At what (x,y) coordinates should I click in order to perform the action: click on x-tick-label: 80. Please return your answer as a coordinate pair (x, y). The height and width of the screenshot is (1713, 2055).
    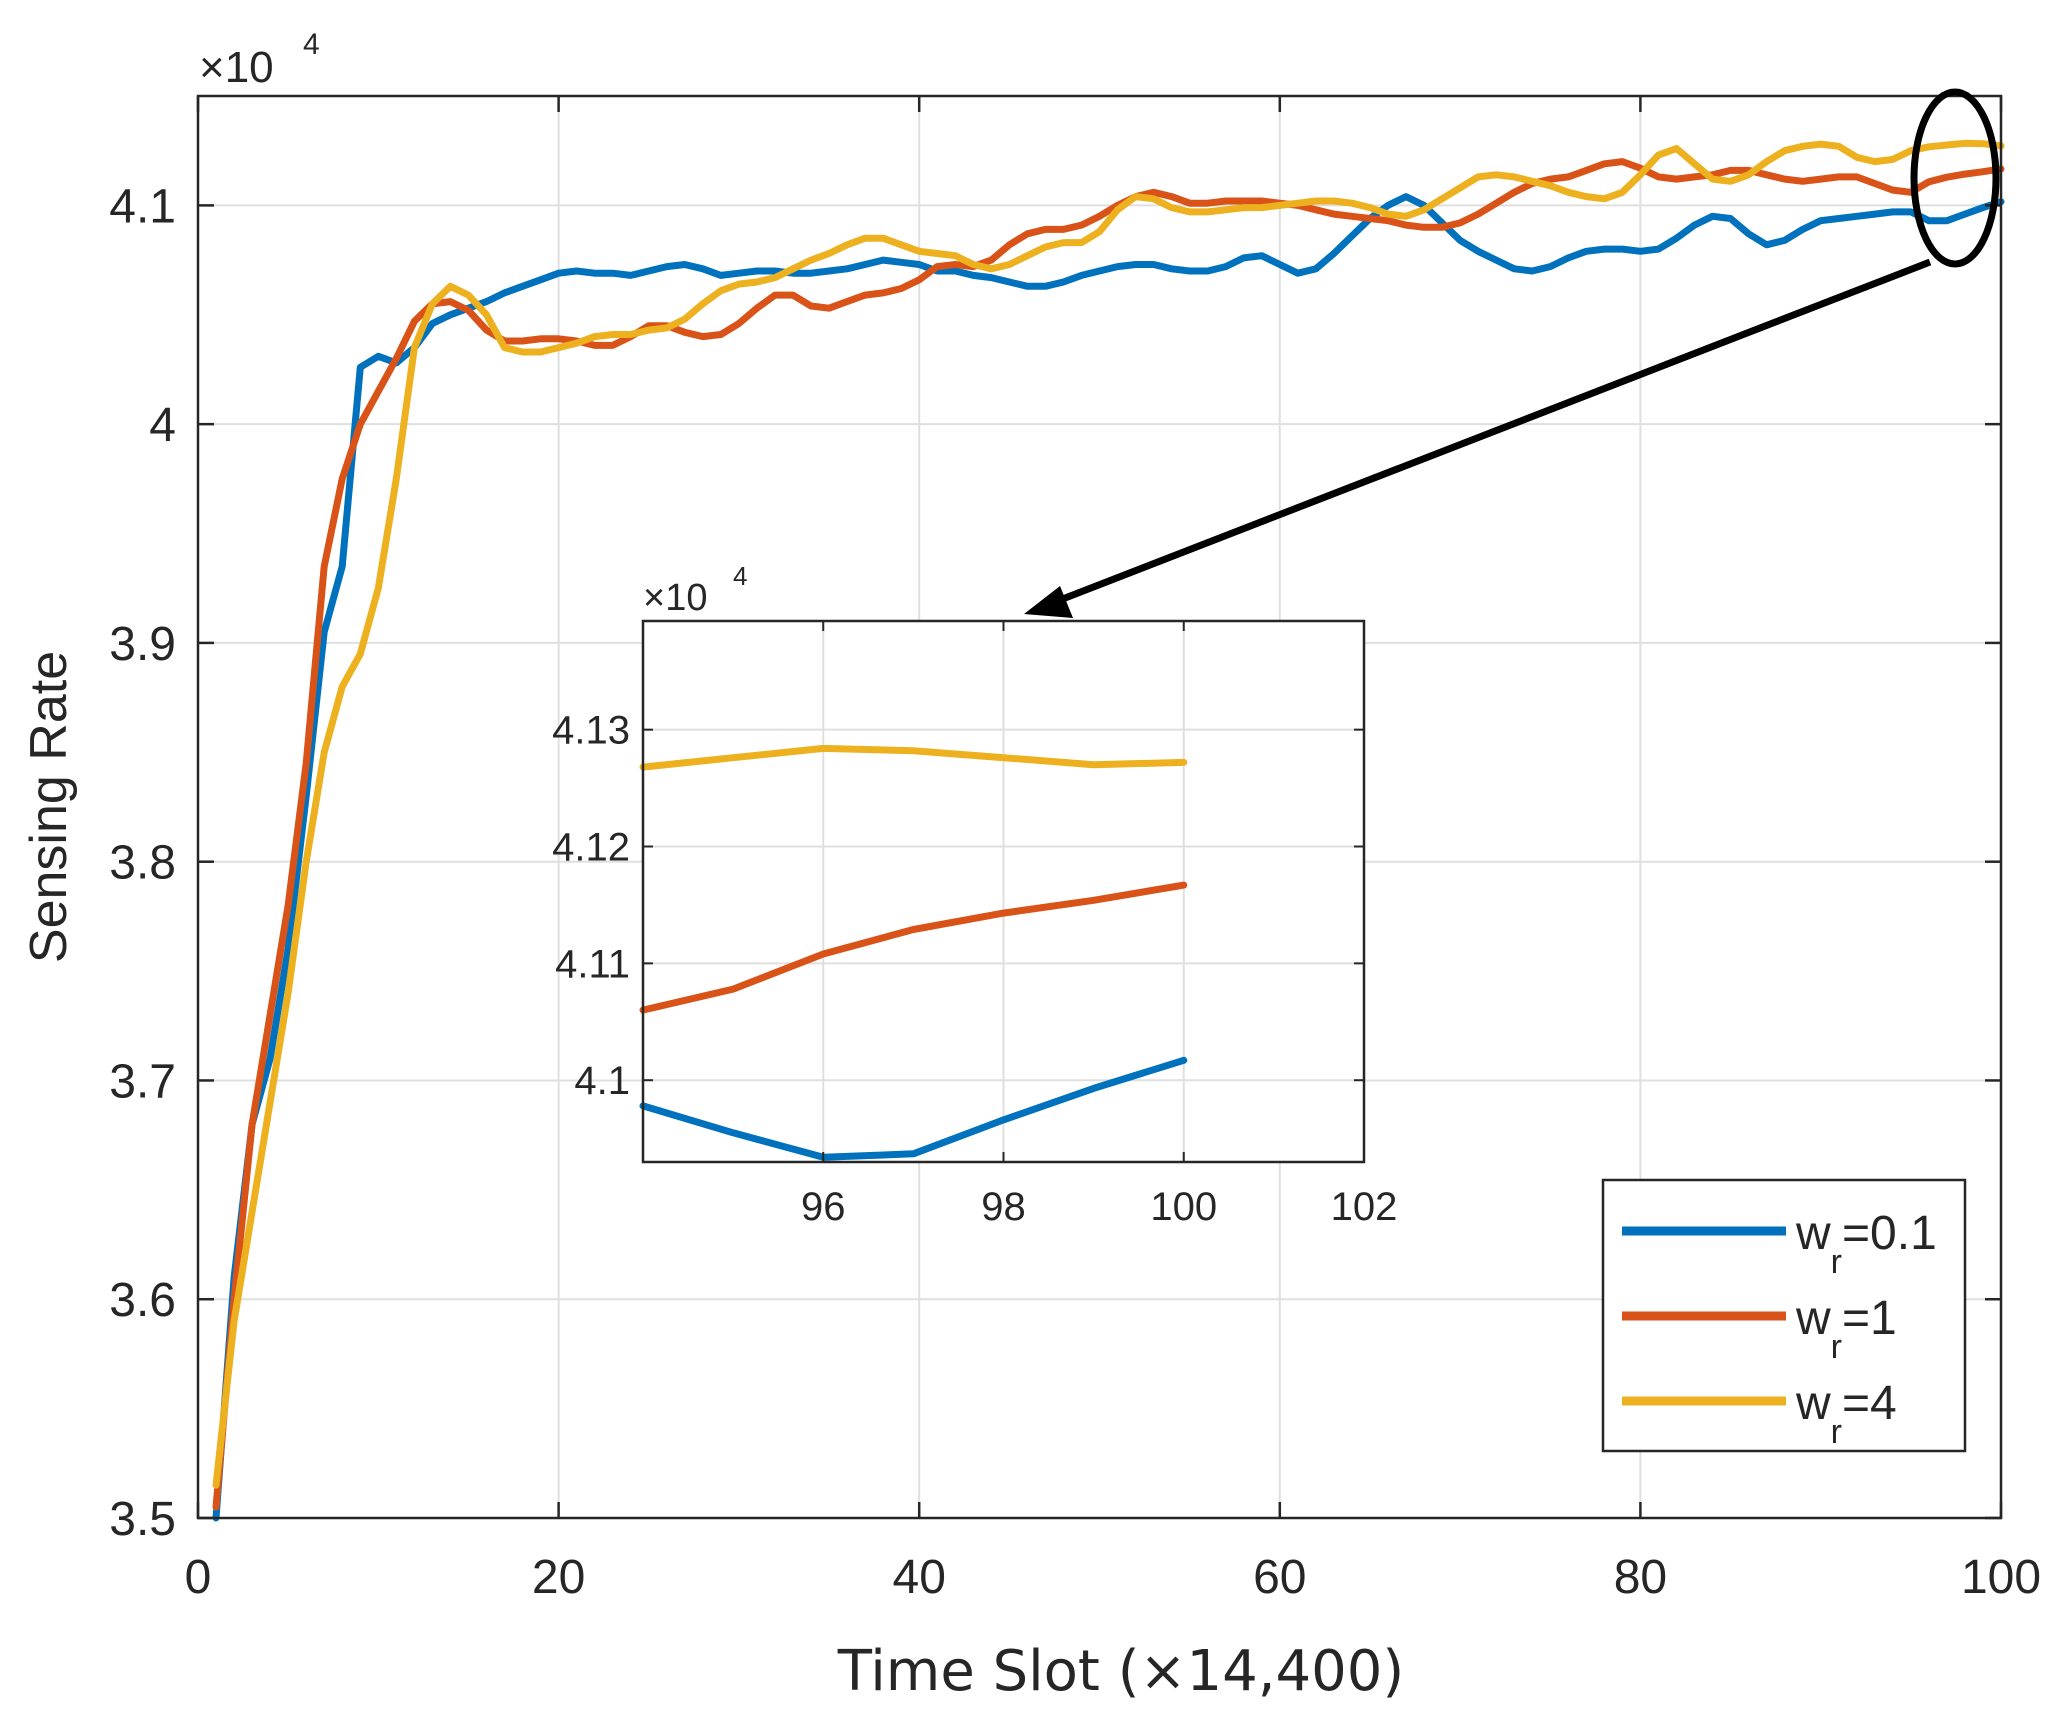
    Looking at the image, I should click on (1640, 1577).